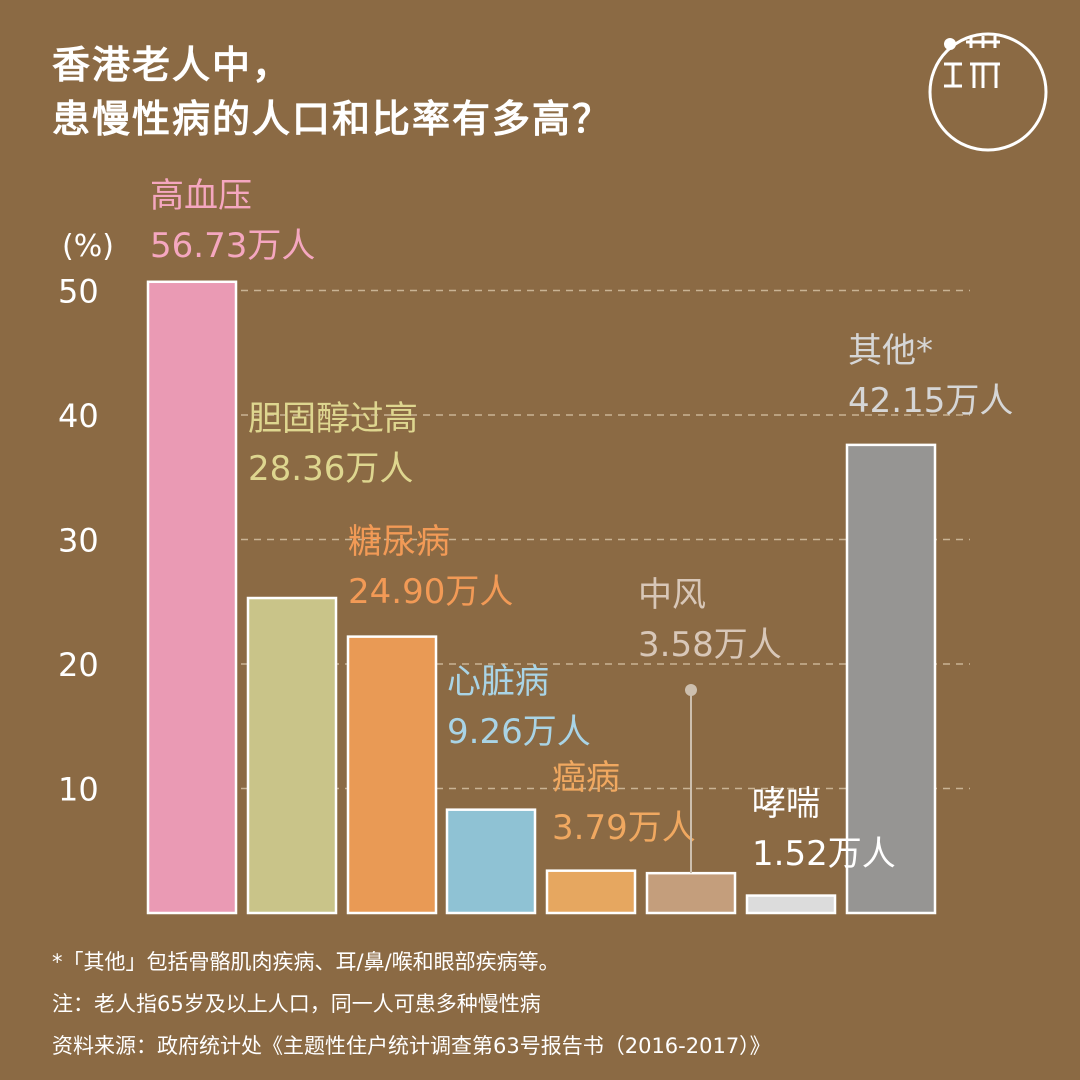  Describe the element at coordinates (78, 665) in the screenshot. I see `y-tick-label: 20` at that location.